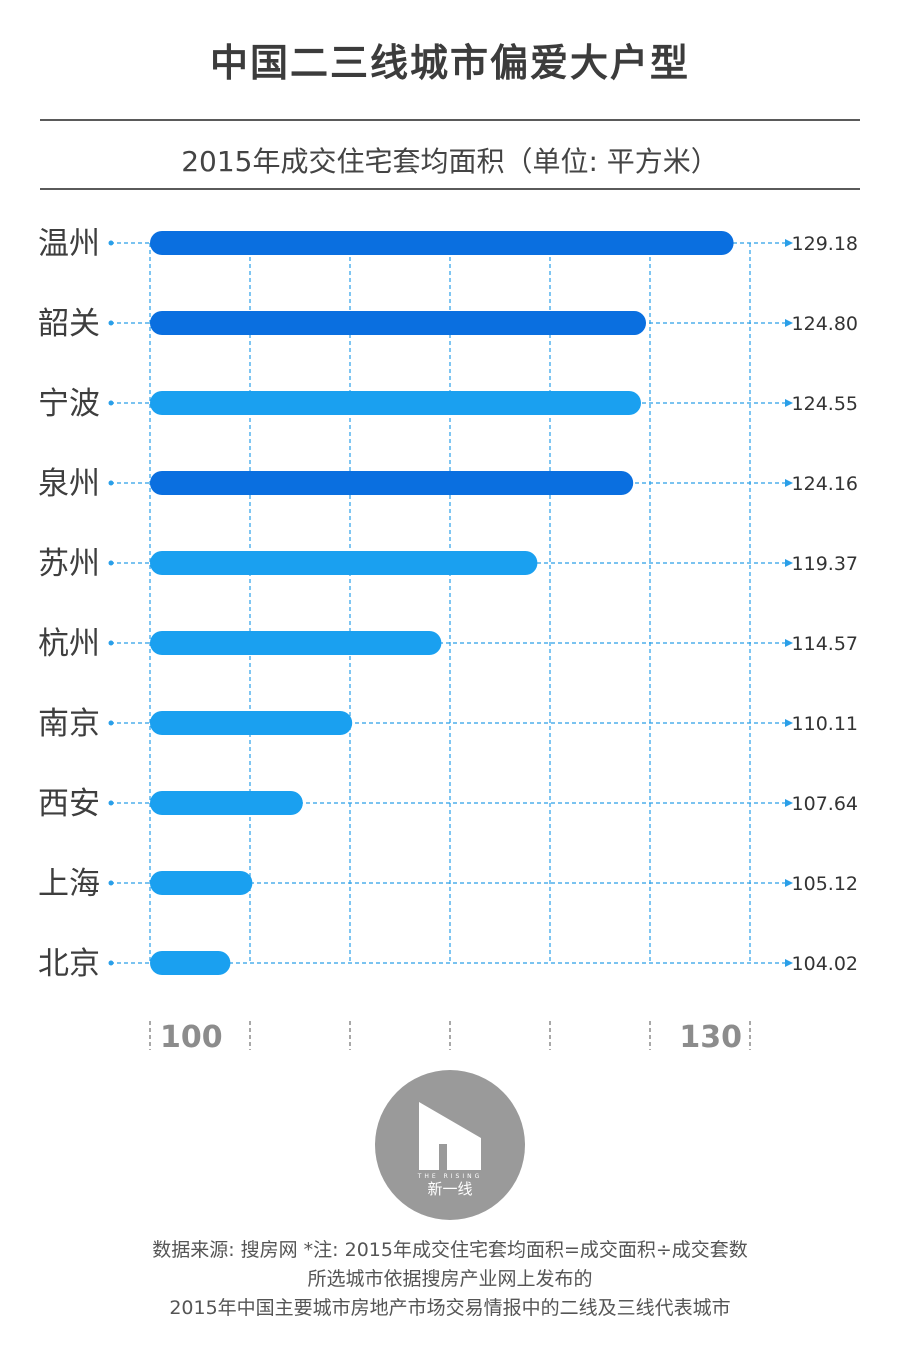 The image size is (900, 1360). I want to click on category-label: 西安, so click(69, 804).